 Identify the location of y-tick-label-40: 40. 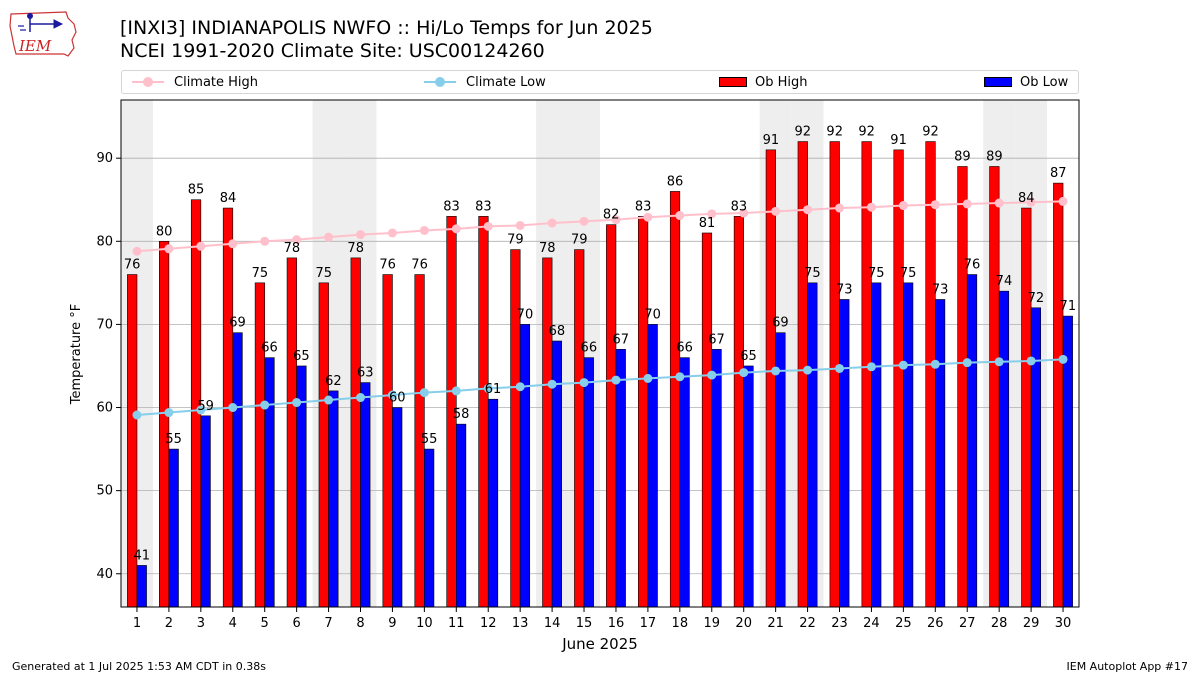
(104, 574).